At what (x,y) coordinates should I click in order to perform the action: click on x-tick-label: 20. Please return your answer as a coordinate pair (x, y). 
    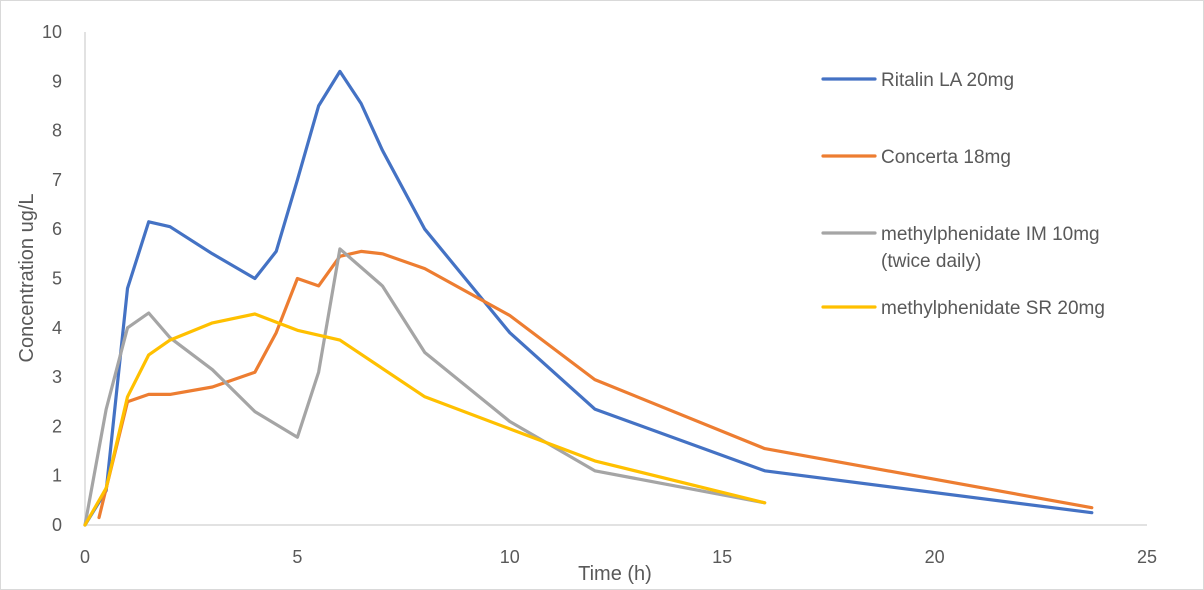
    Looking at the image, I should click on (935, 557).